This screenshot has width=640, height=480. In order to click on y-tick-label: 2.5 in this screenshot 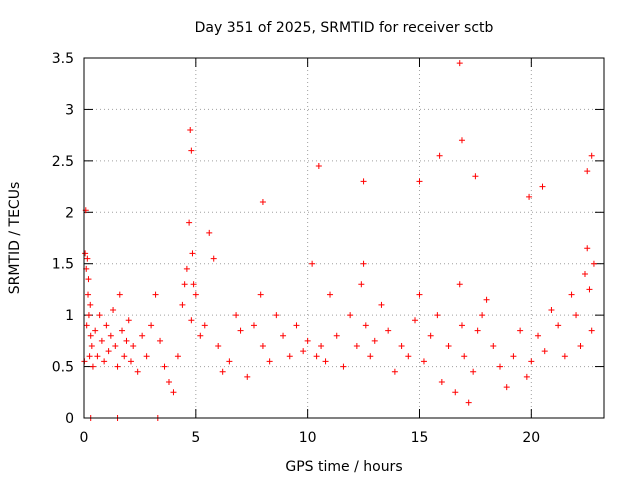, I will do `click(63, 162)`.